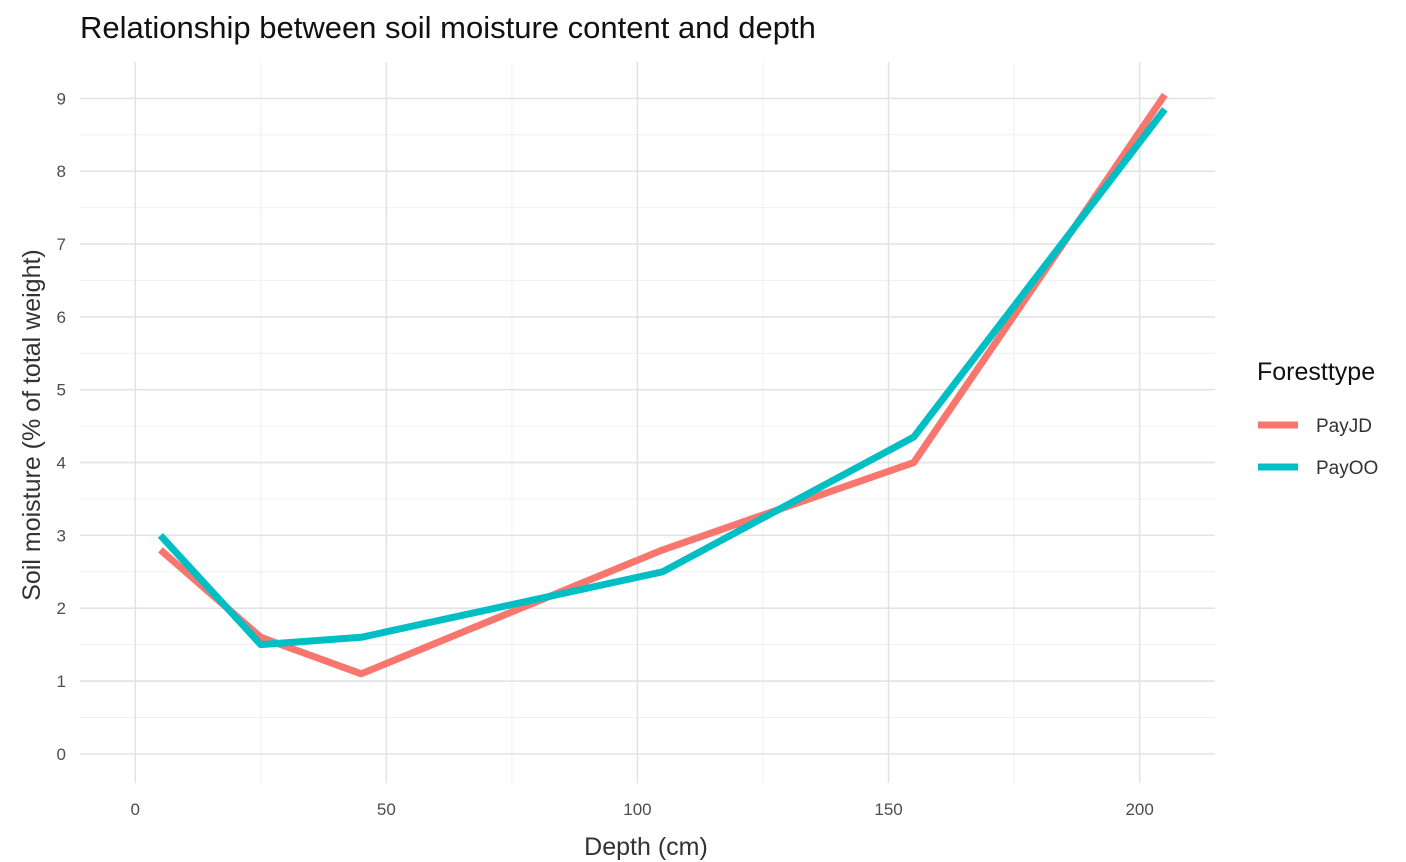  Describe the element at coordinates (1318, 447) in the screenshot. I see `legend-items: PayJD PayOO` at that location.